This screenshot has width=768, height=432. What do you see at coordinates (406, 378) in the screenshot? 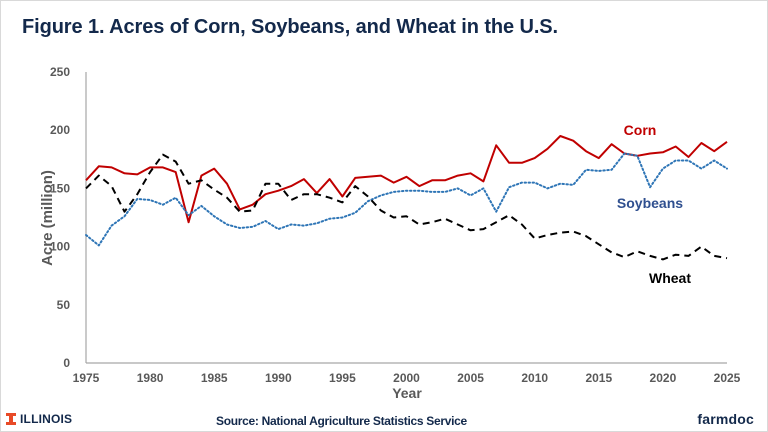
I see `x-tick-label: 2000` at bounding box center [406, 378].